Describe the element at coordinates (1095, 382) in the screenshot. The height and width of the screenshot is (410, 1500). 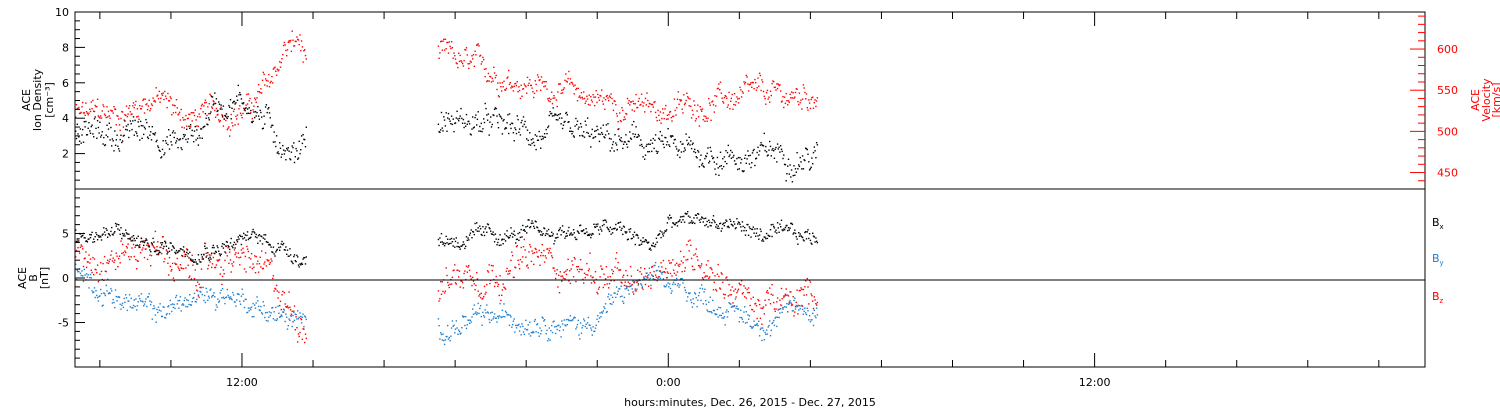
I see `time-tick-label: 12:00` at that location.